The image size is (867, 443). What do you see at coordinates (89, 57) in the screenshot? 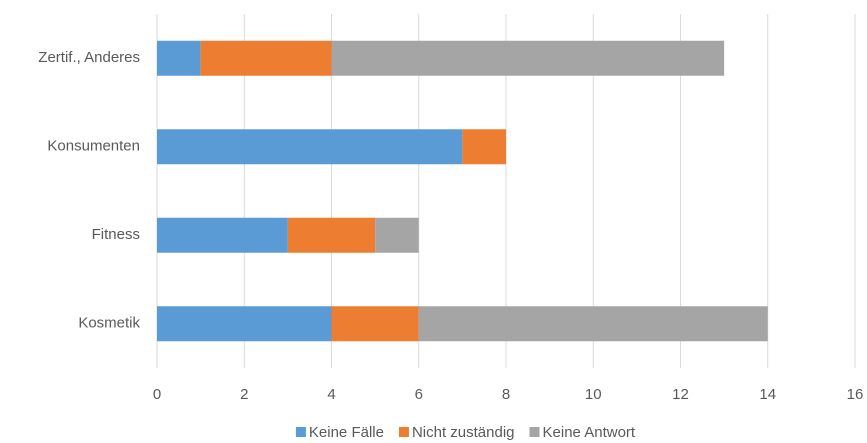
I see `y-tick-label: Zertif., Anderes` at bounding box center [89, 57].